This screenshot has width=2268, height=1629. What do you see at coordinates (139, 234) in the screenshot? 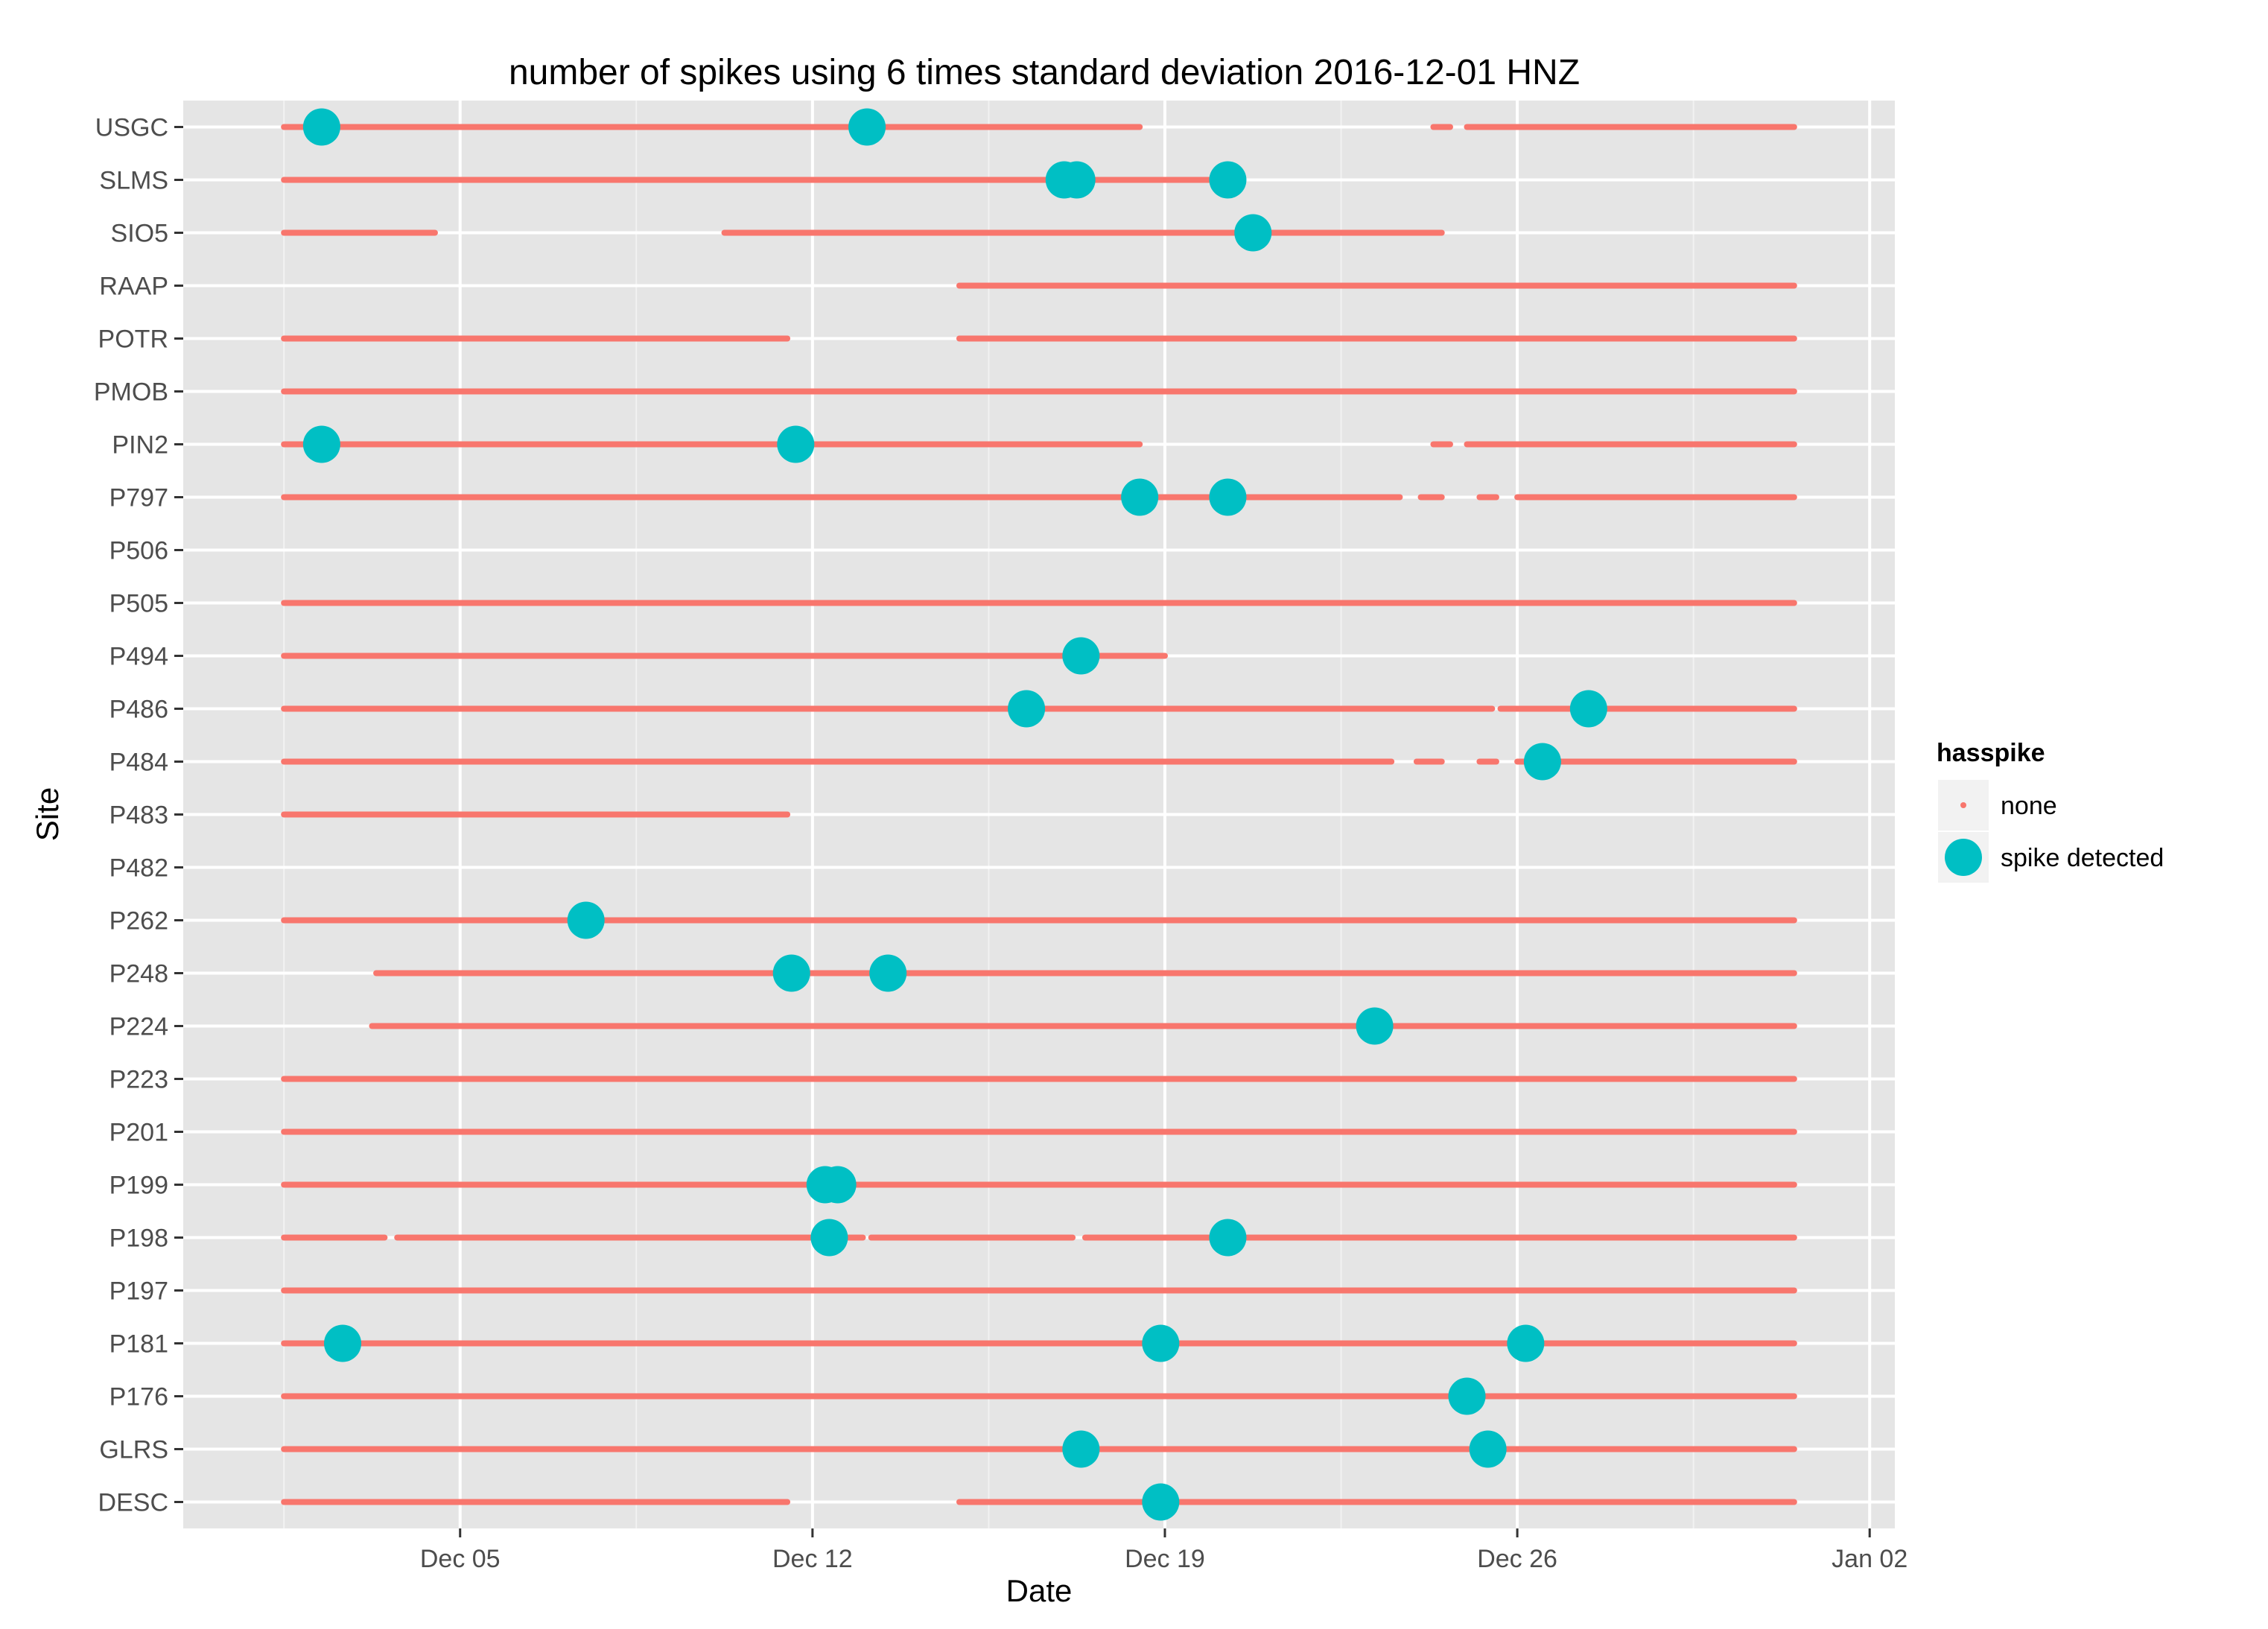
I see `y-tick-label: SIO5` at bounding box center [139, 234].